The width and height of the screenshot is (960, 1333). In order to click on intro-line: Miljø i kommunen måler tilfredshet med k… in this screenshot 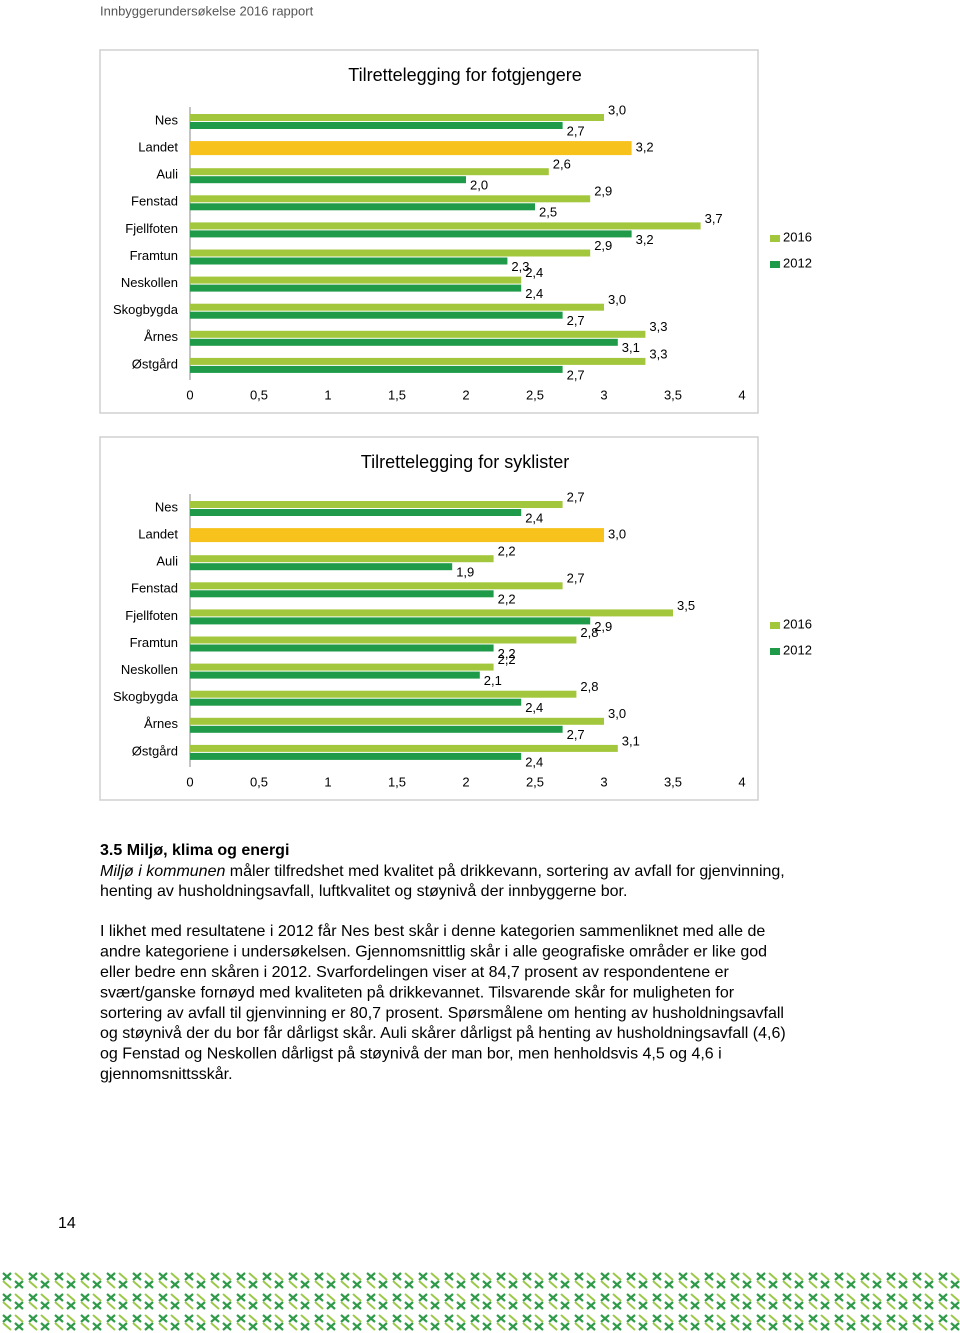, I will do `click(442, 871)`.